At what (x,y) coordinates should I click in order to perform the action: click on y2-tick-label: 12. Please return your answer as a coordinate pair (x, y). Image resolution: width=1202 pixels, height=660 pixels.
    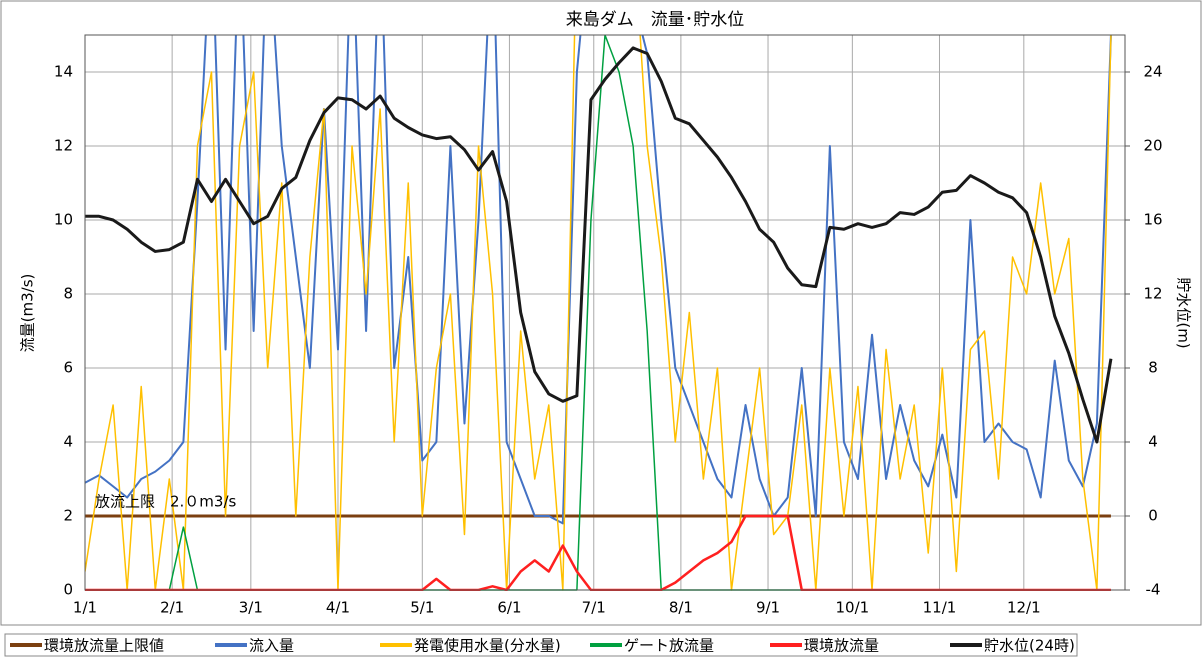
    Looking at the image, I should click on (1152, 294).